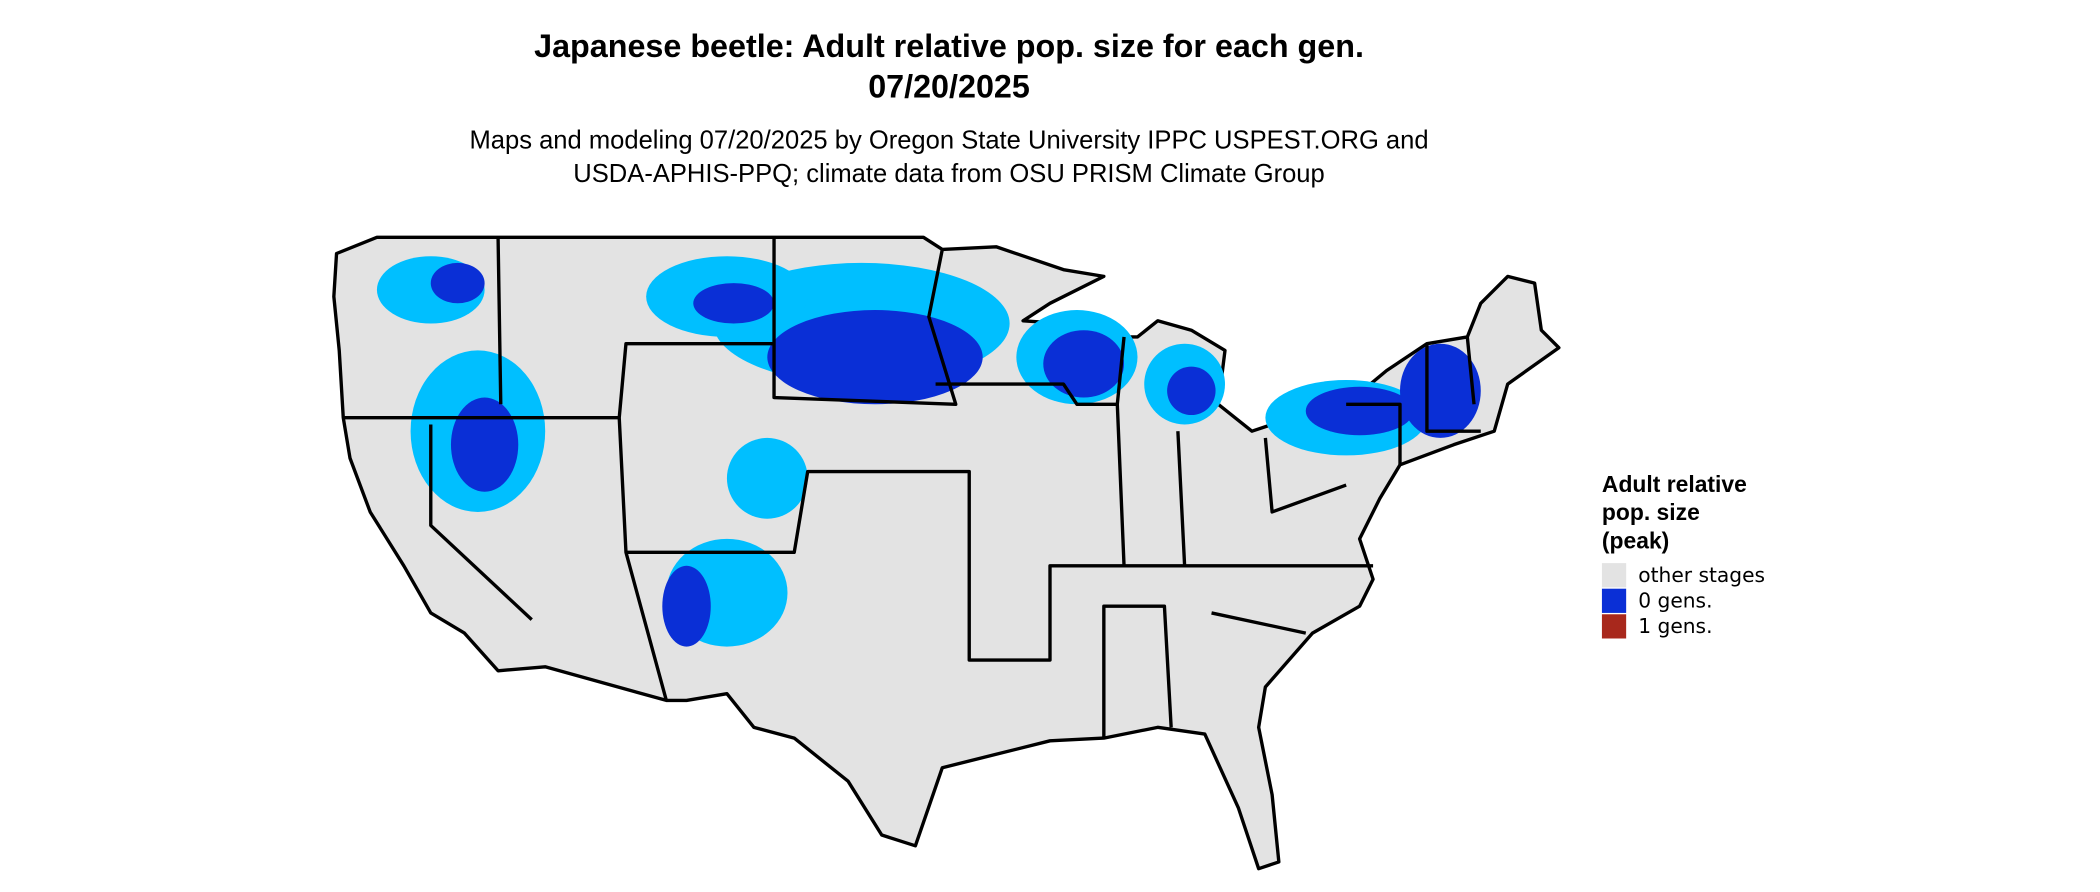  What do you see at coordinates (1701, 575) in the screenshot?
I see `legend-label: other stages` at bounding box center [1701, 575].